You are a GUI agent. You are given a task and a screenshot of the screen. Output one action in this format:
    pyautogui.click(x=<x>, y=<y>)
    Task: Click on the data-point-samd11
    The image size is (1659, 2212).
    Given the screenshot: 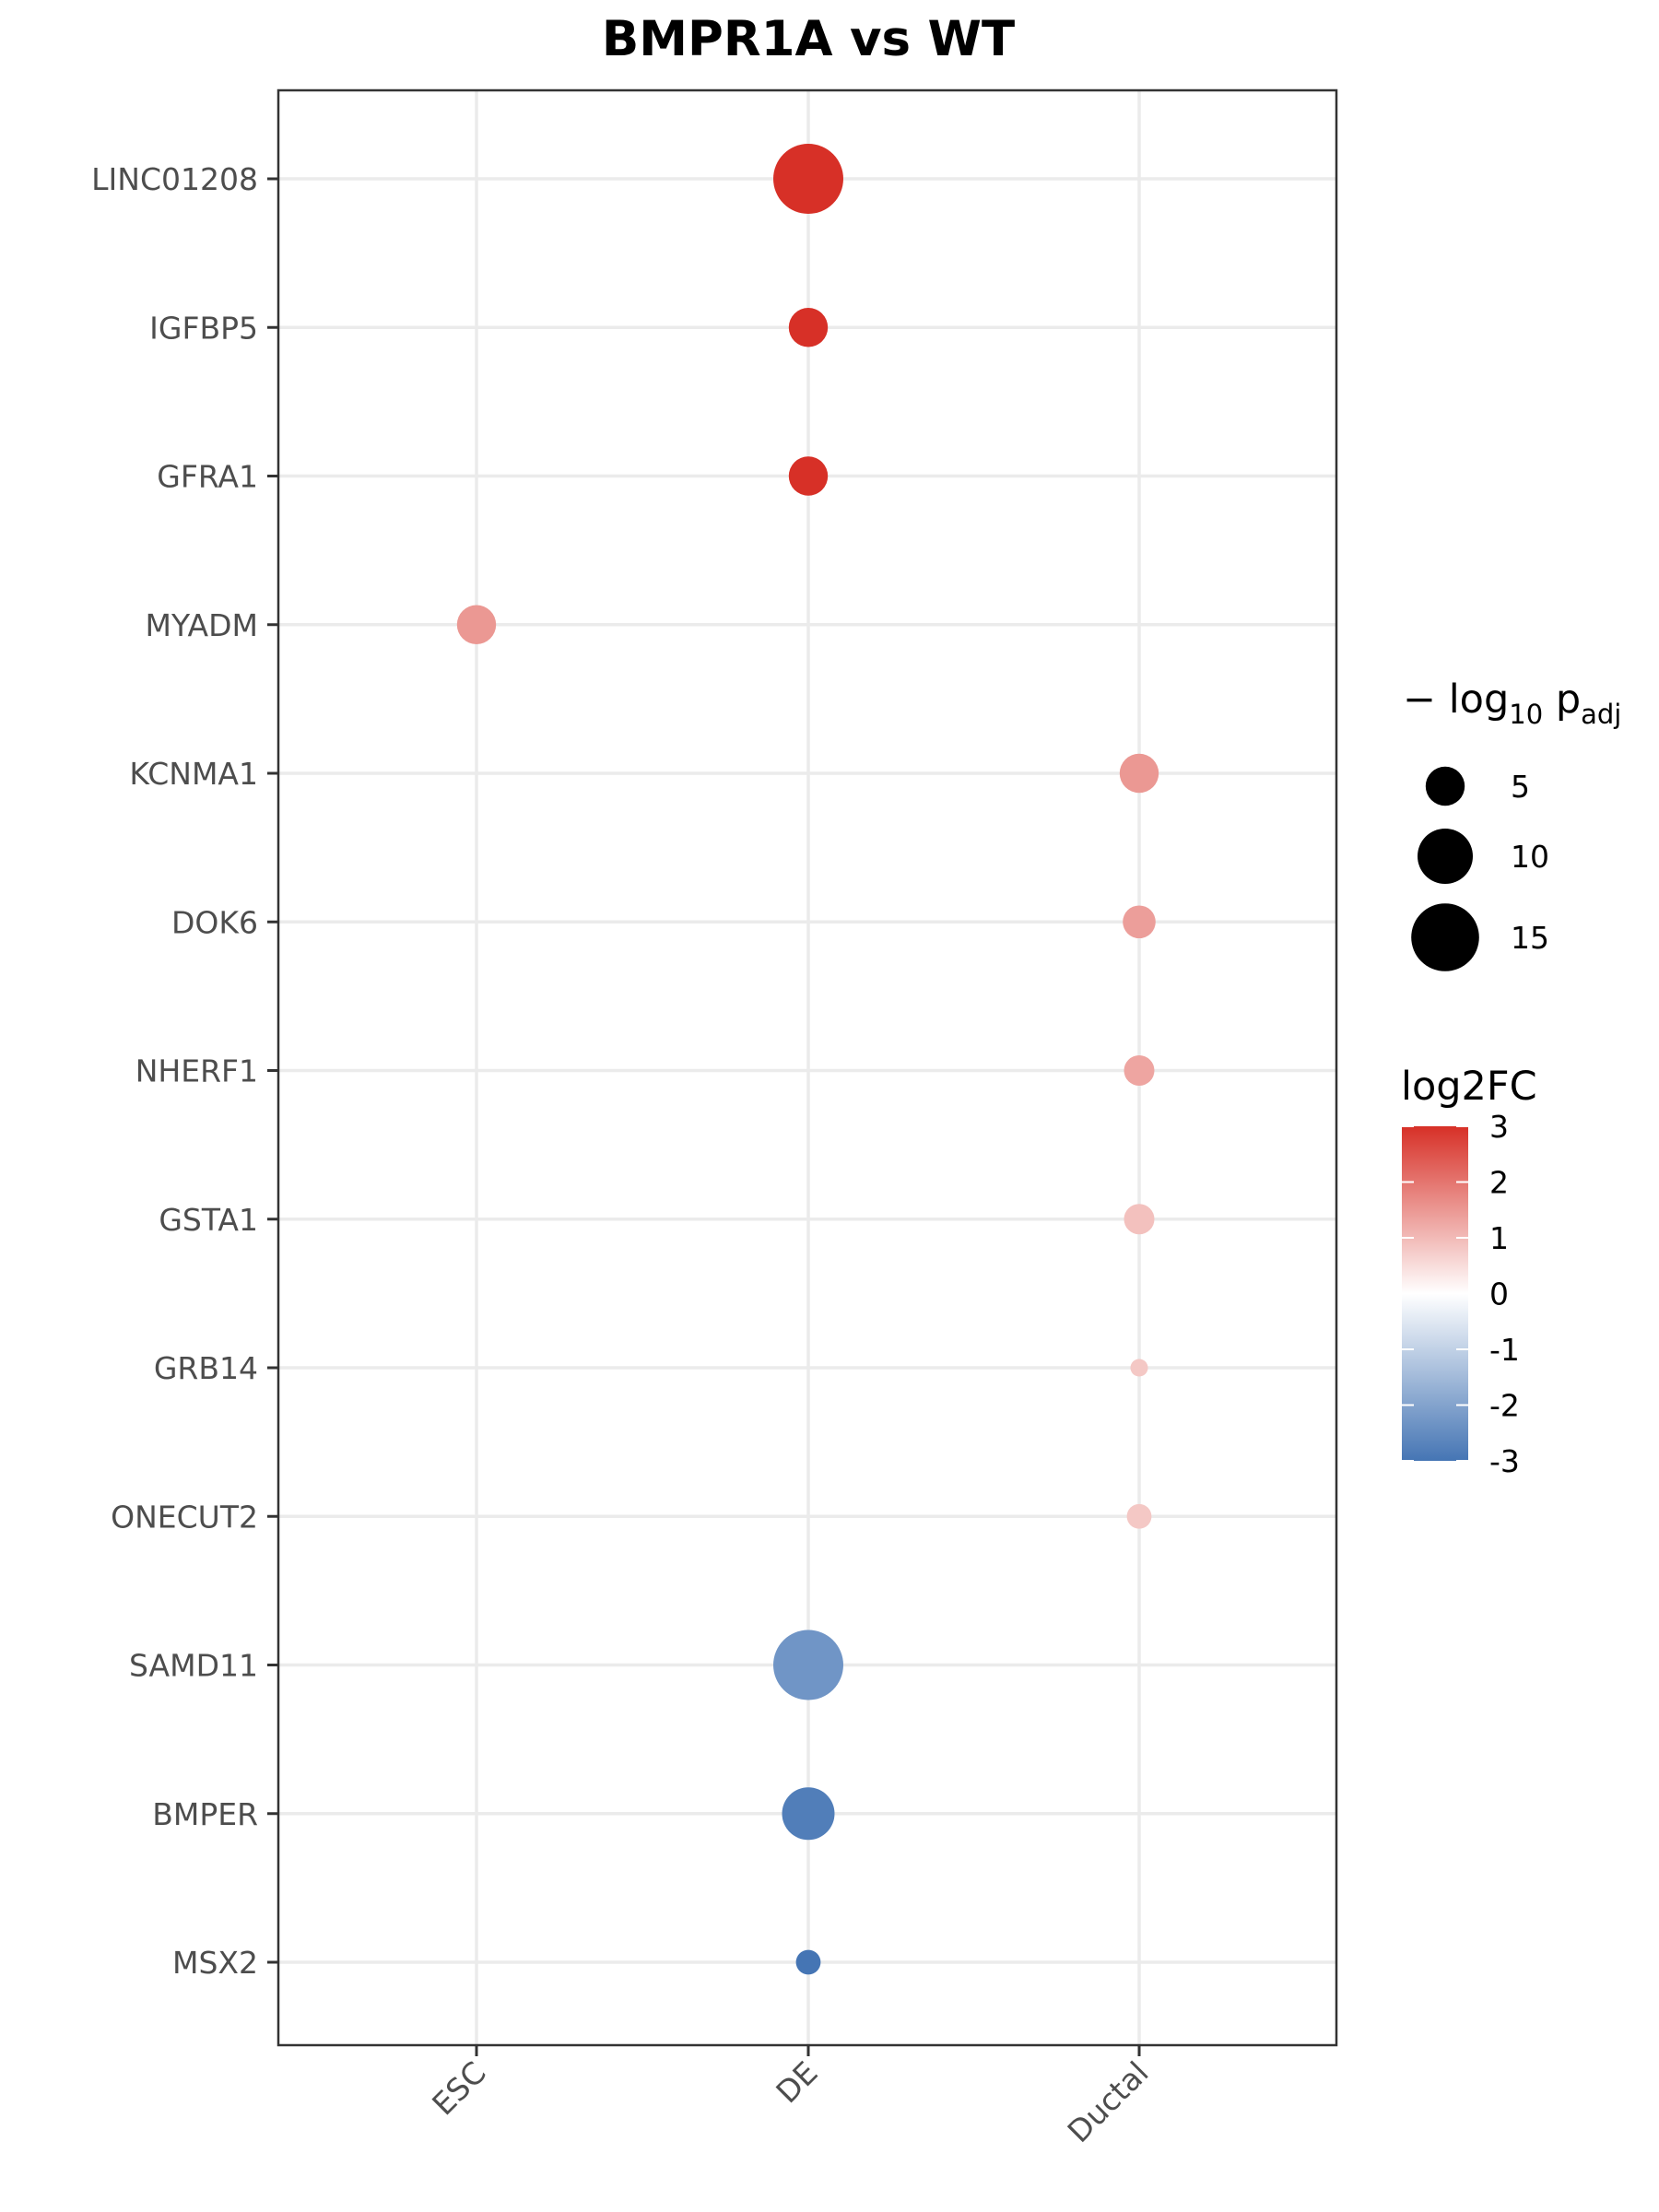 What is the action you would take?
    pyautogui.click(x=808, y=1665)
    